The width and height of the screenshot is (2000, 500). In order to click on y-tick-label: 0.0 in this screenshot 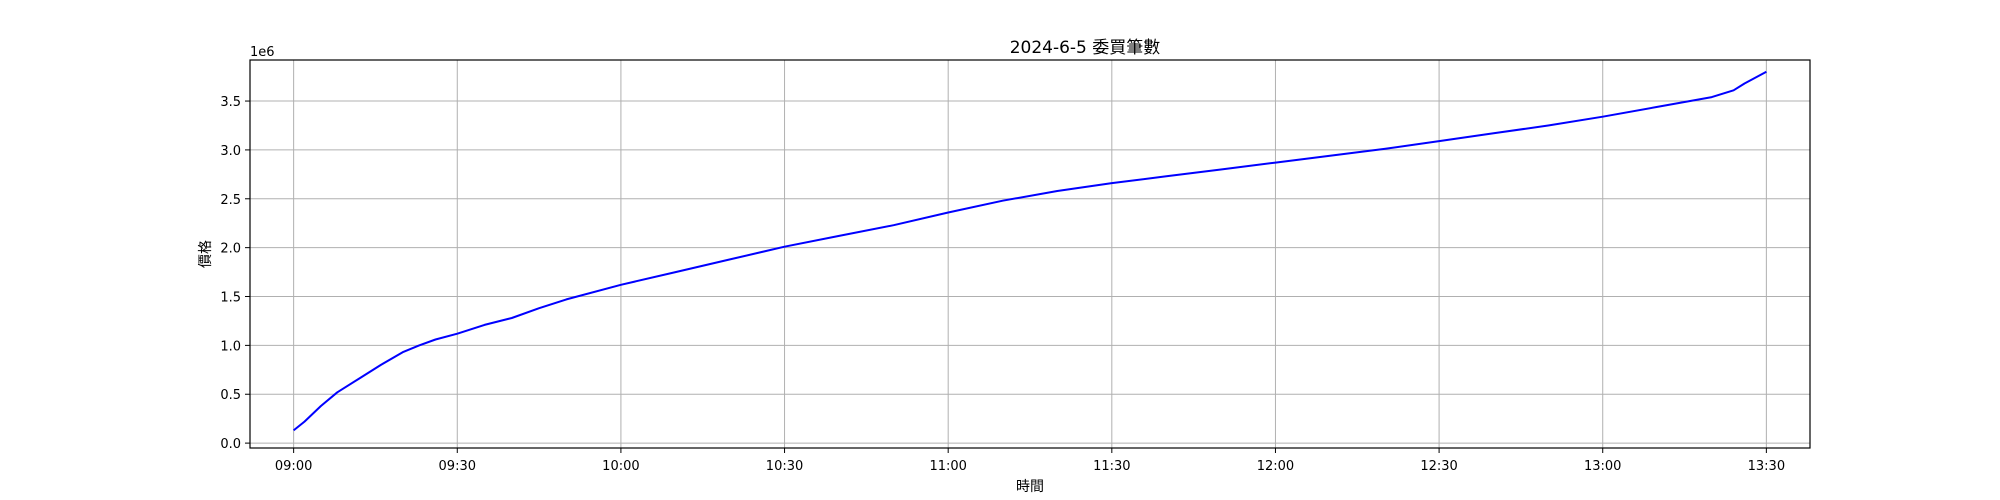, I will do `click(230, 444)`.